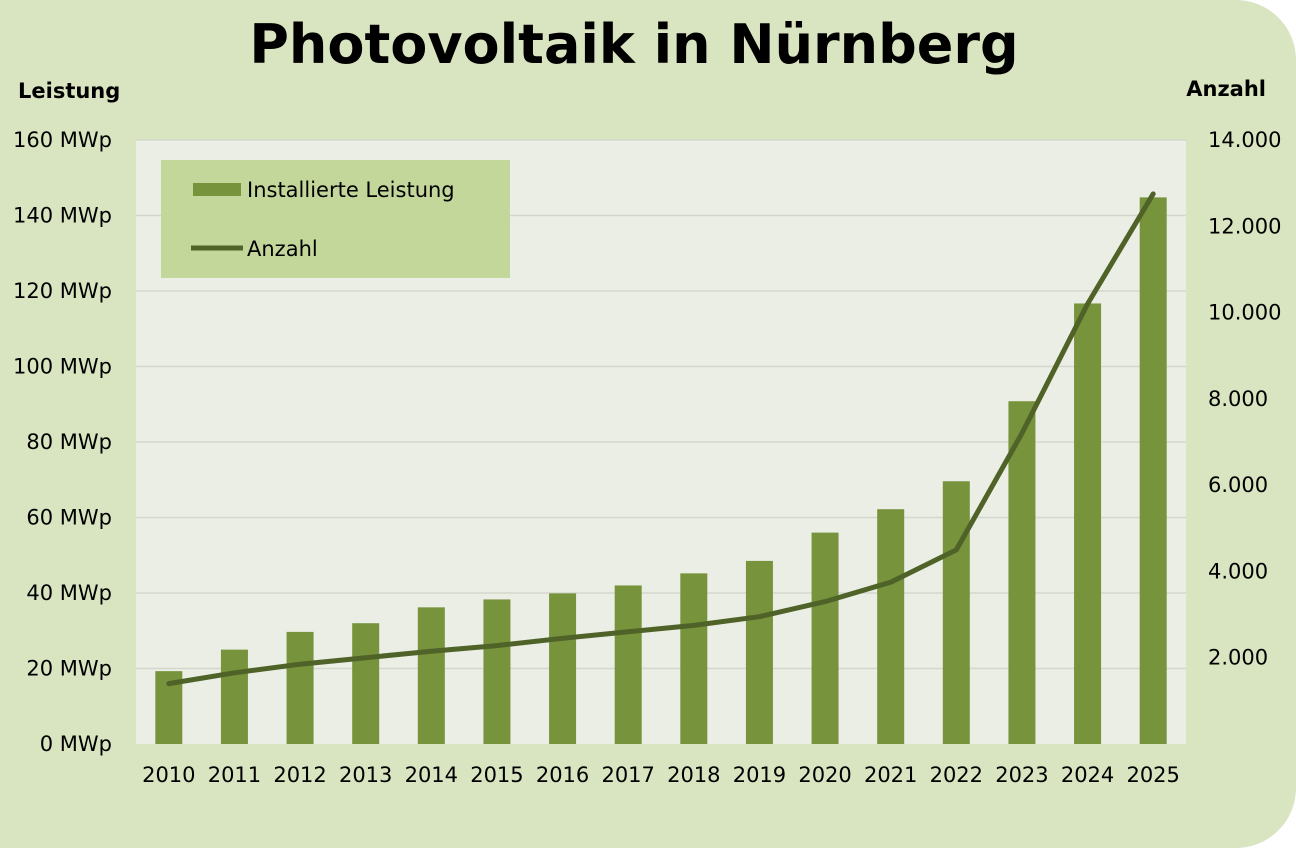  I want to click on y2-tick-label: 6.000, so click(1238, 485).